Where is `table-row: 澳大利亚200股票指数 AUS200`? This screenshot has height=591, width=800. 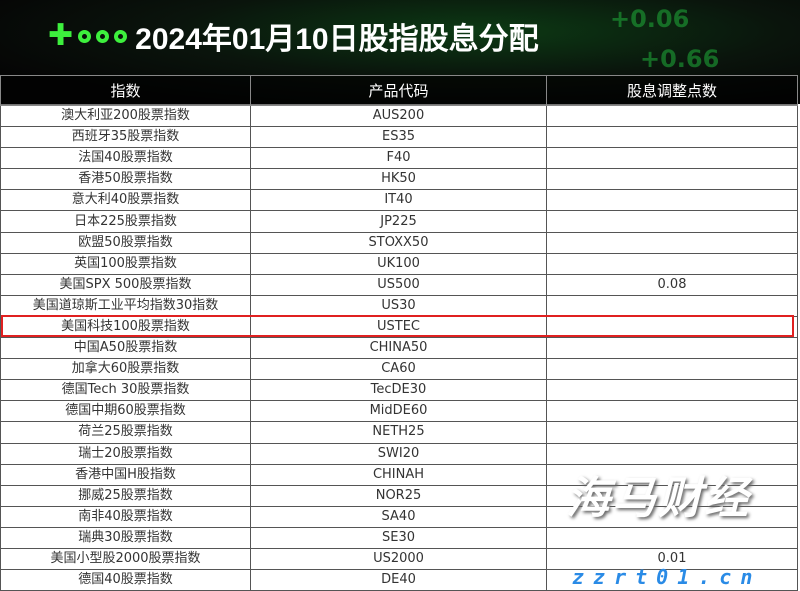
table-row: 澳大利亚200股票指数 AUS200 is located at coordinates (399, 116).